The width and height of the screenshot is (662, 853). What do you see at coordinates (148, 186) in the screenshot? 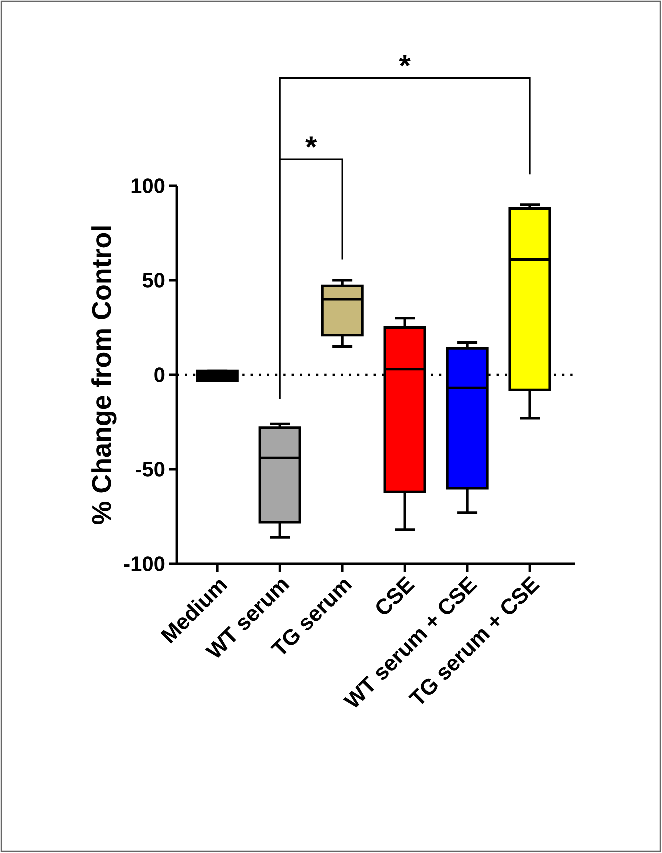
I see `y-tick-label: 100` at bounding box center [148, 186].